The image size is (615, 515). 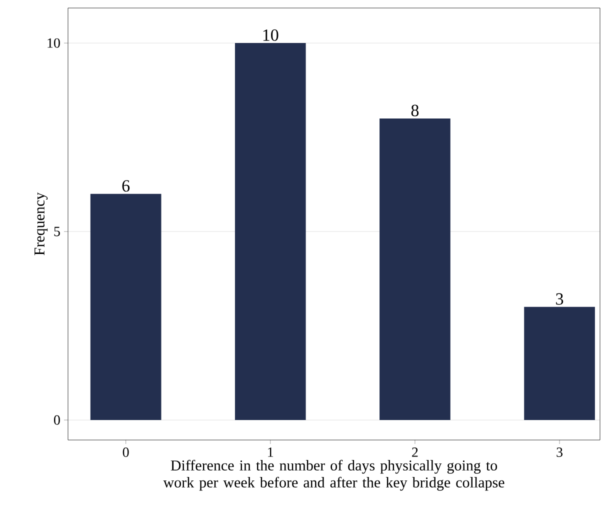 What do you see at coordinates (126, 186) in the screenshot?
I see `data-label: 6` at bounding box center [126, 186].